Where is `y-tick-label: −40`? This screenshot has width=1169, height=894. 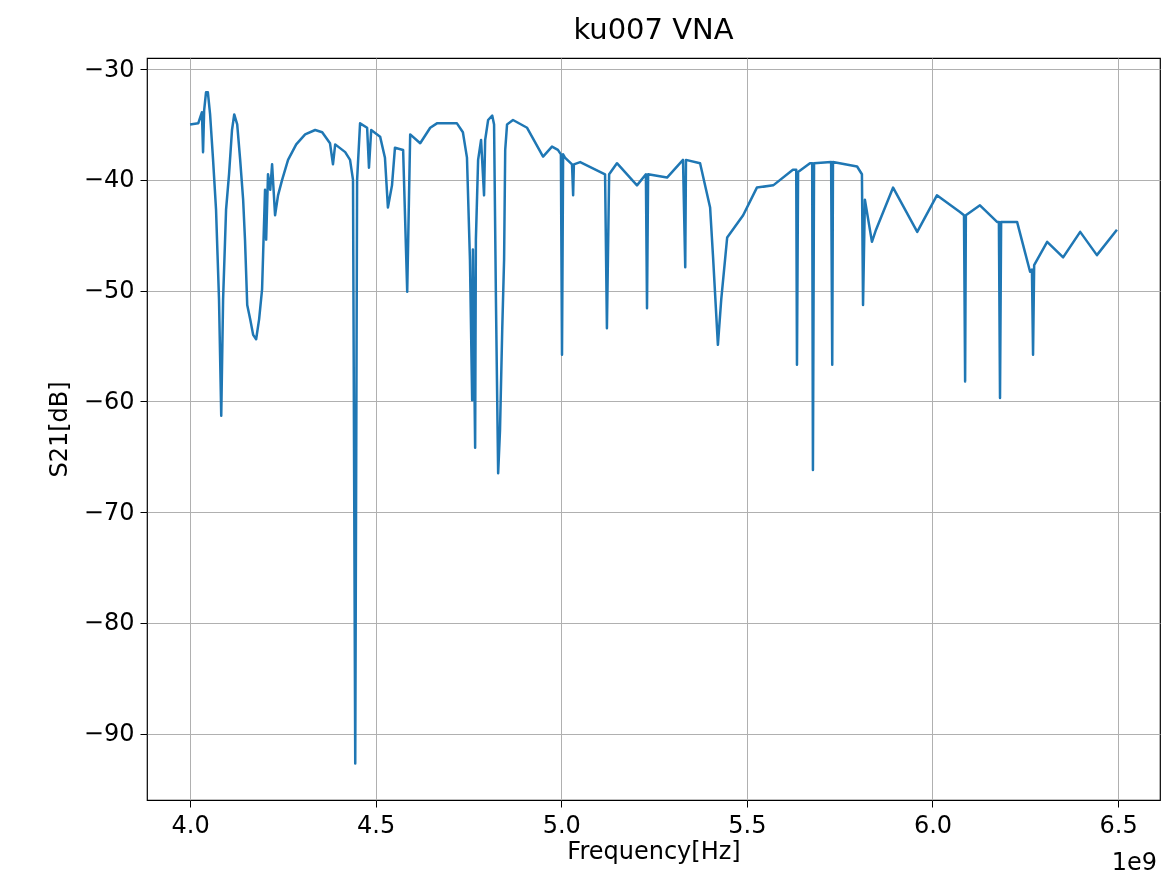 y-tick-label: −40 is located at coordinates (109, 179).